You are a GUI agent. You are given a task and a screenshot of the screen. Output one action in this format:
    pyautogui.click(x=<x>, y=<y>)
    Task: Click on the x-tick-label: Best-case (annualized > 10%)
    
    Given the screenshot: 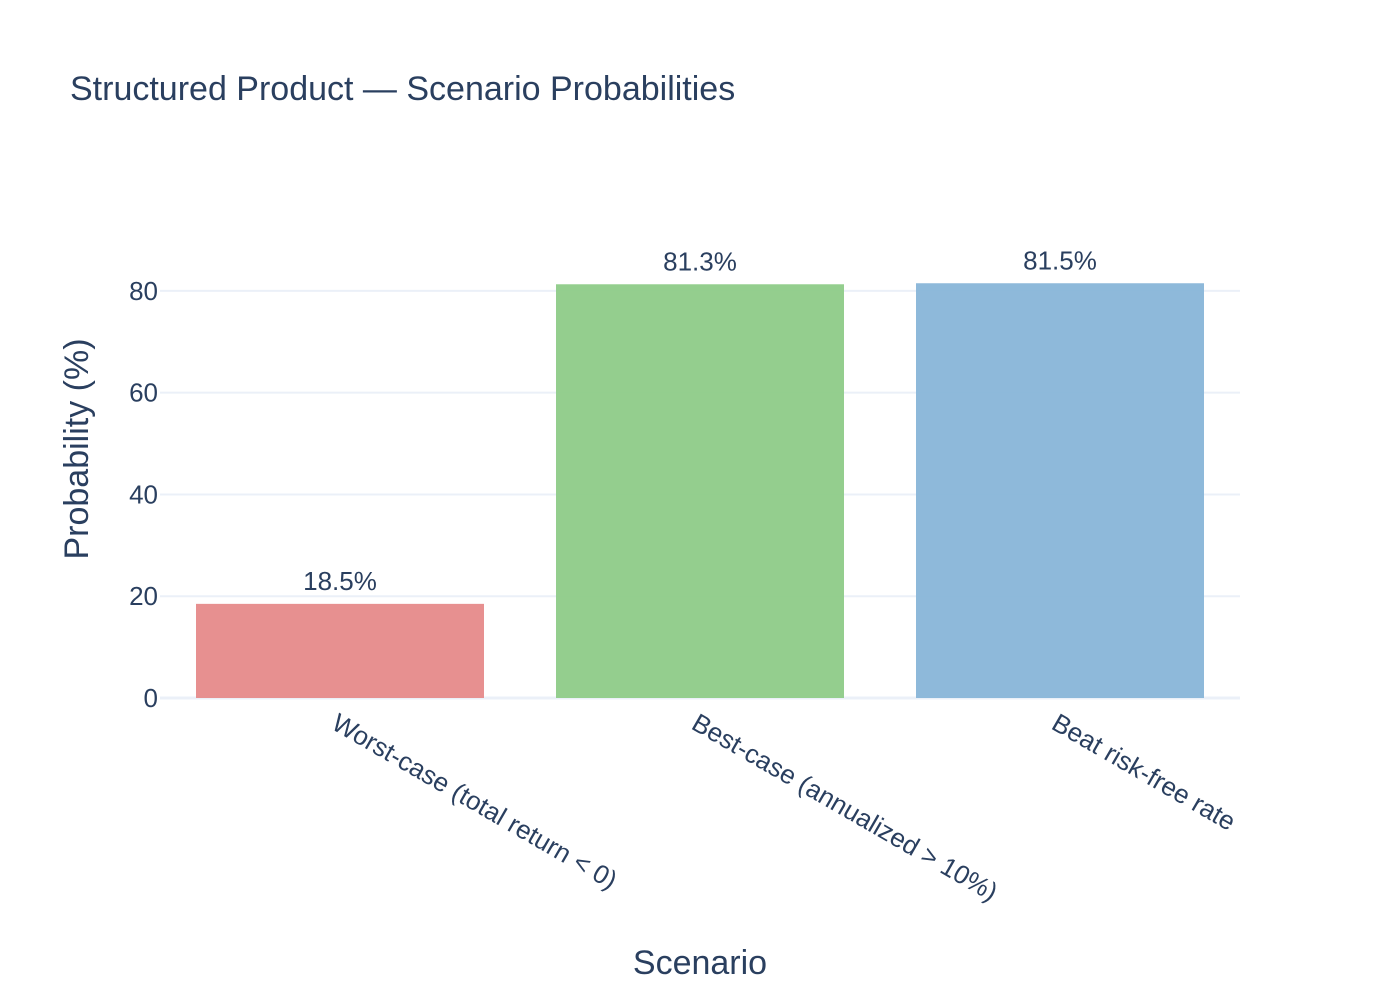 What is the action you would take?
    pyautogui.click(x=845, y=807)
    